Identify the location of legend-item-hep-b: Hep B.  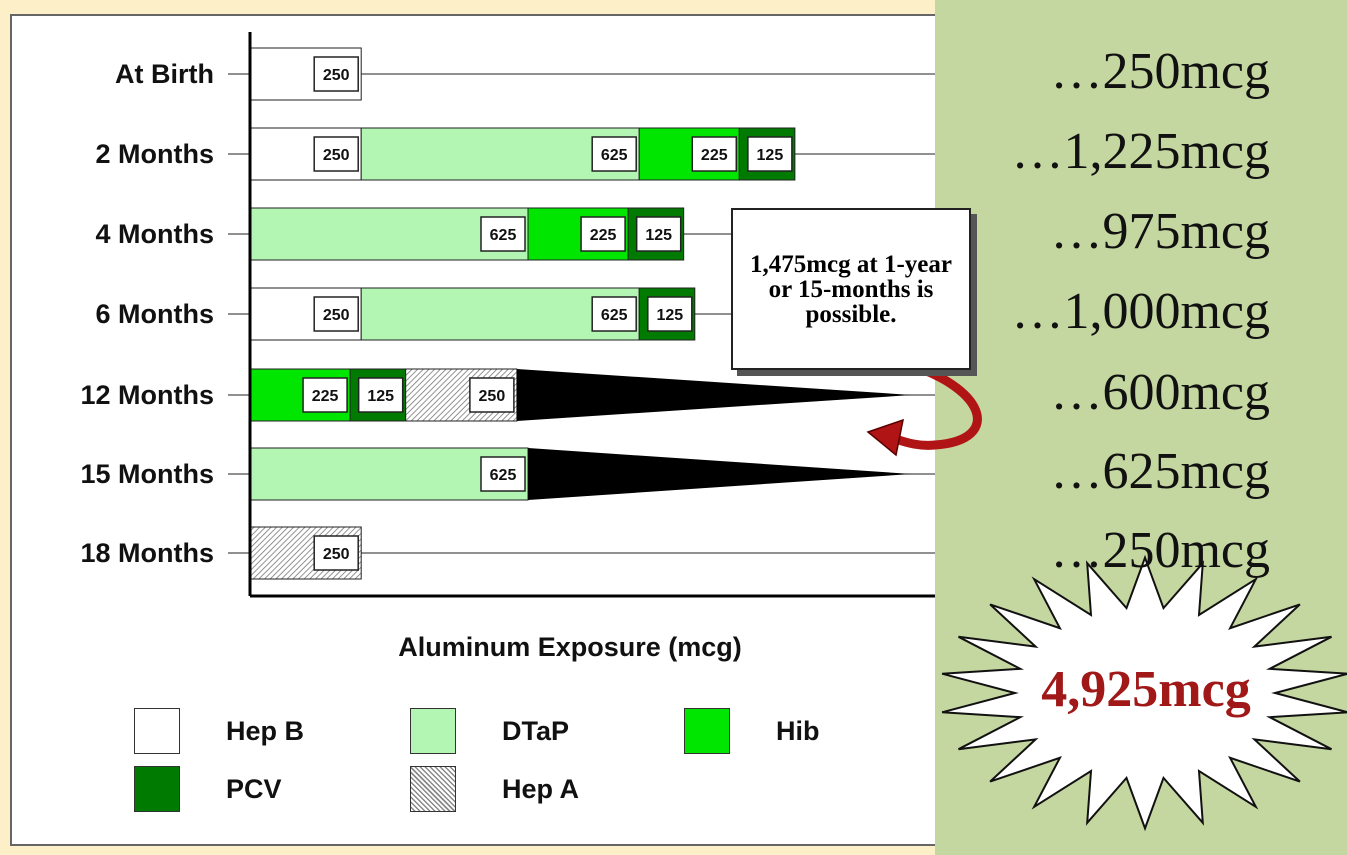
(219, 731).